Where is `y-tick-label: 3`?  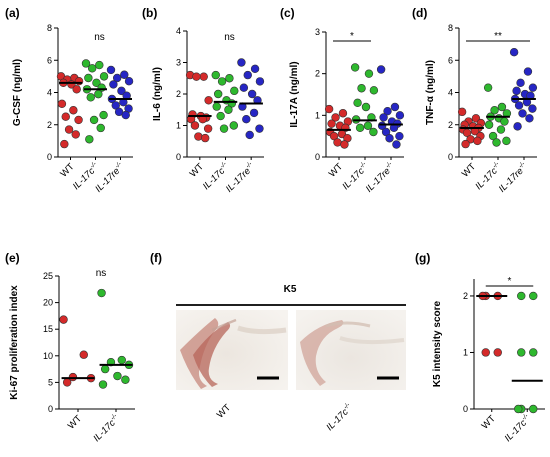
y-tick-label: 3 is located at coordinates (317, 32).